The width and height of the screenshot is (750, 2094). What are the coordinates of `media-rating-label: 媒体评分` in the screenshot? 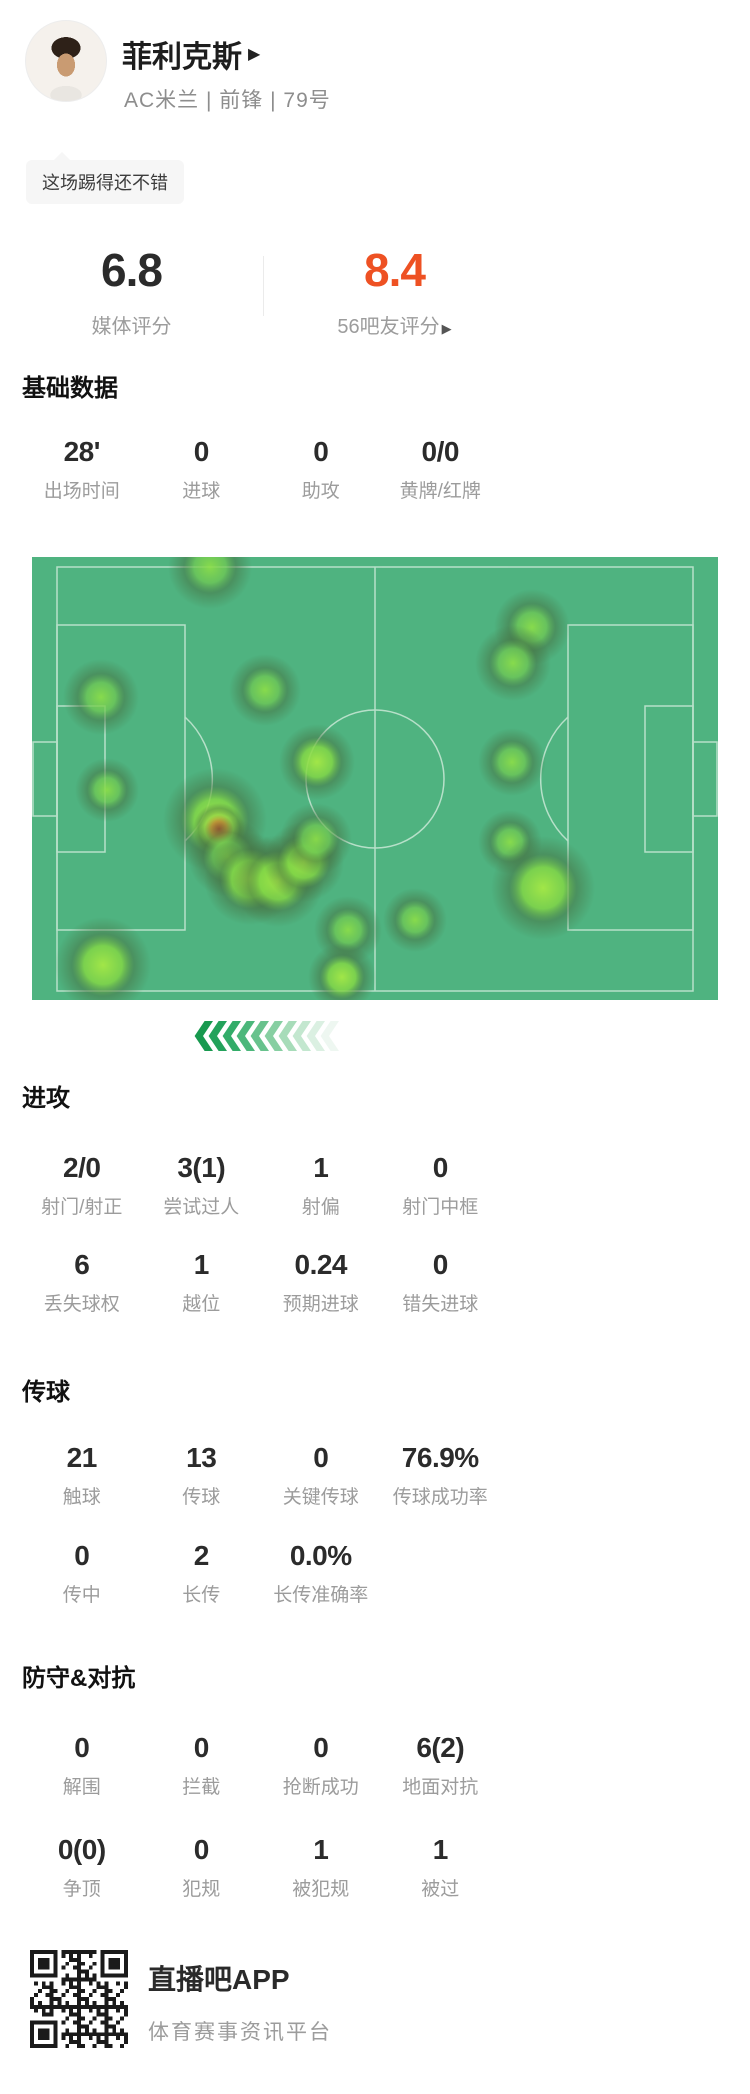 It's located at (131, 327).